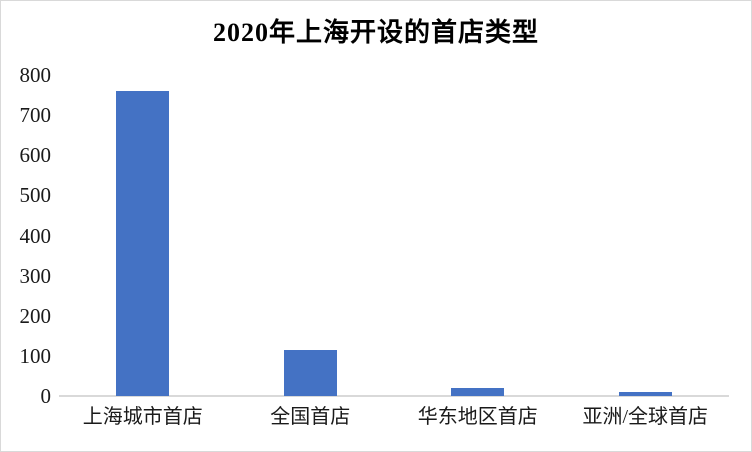 This screenshot has width=752, height=452. I want to click on x-category-label: 华东地区首店, so click(477, 417).